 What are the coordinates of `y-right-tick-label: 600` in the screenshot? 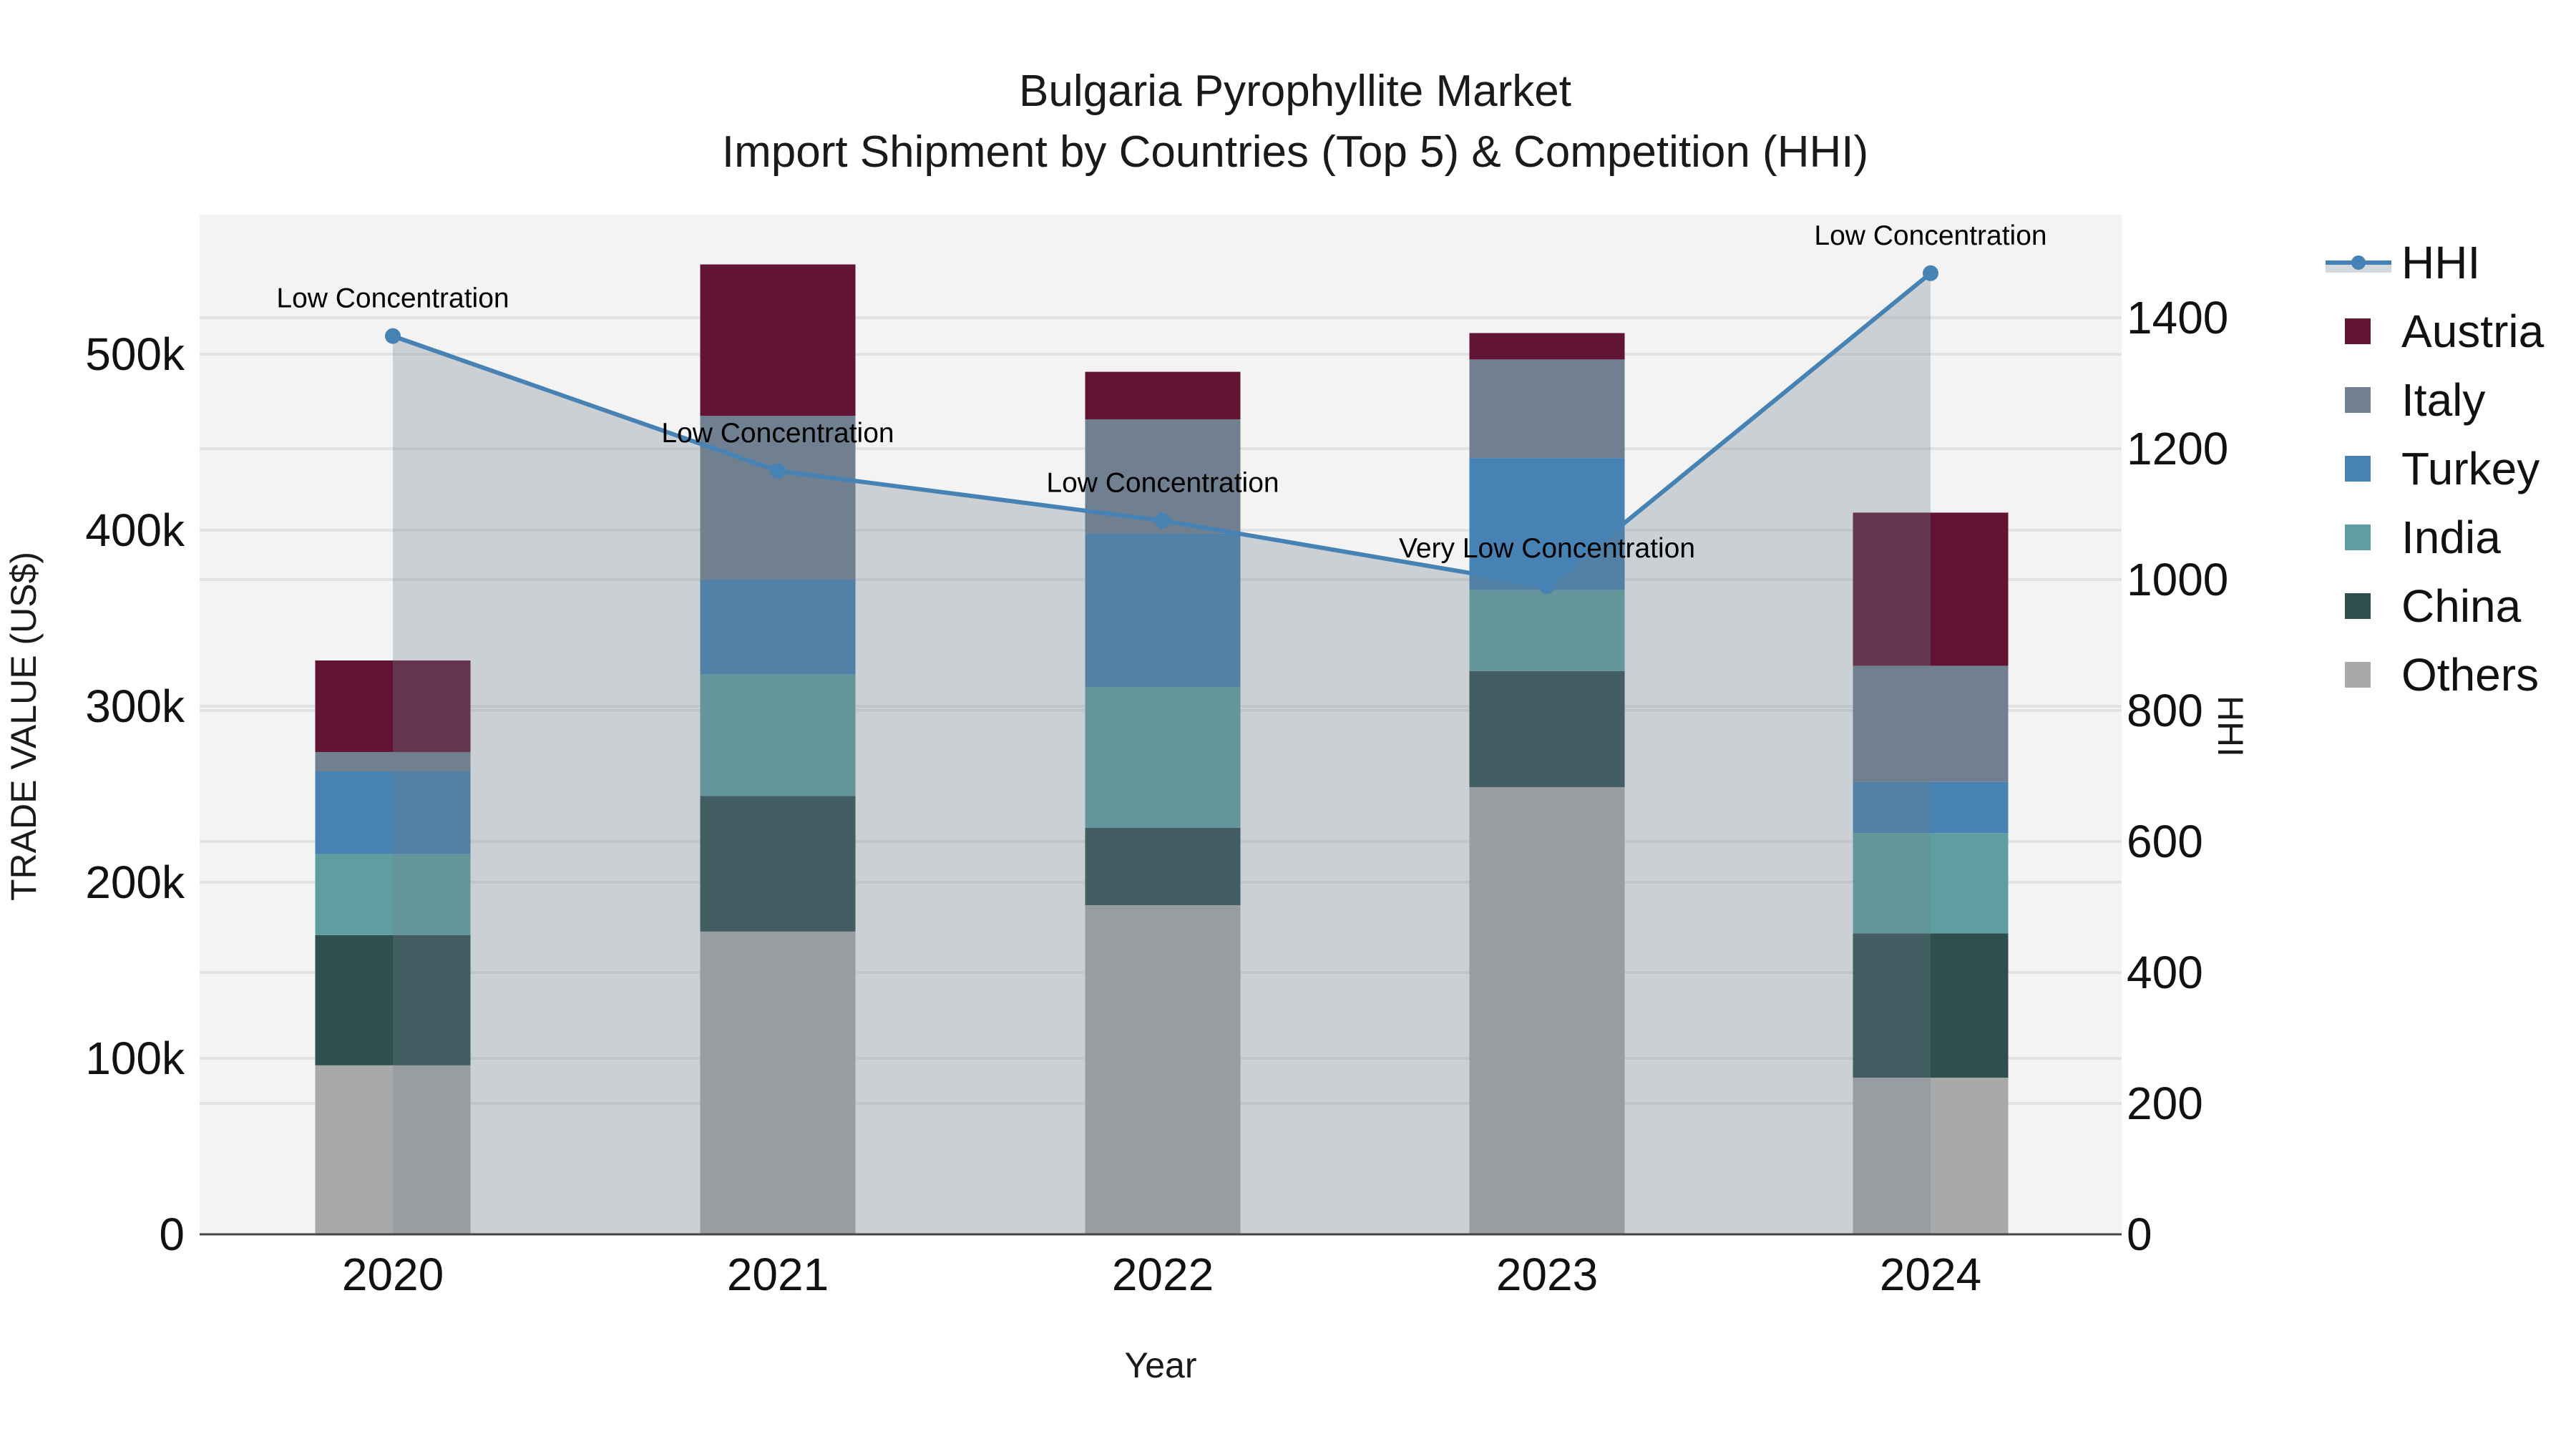 It's located at (2165, 841).